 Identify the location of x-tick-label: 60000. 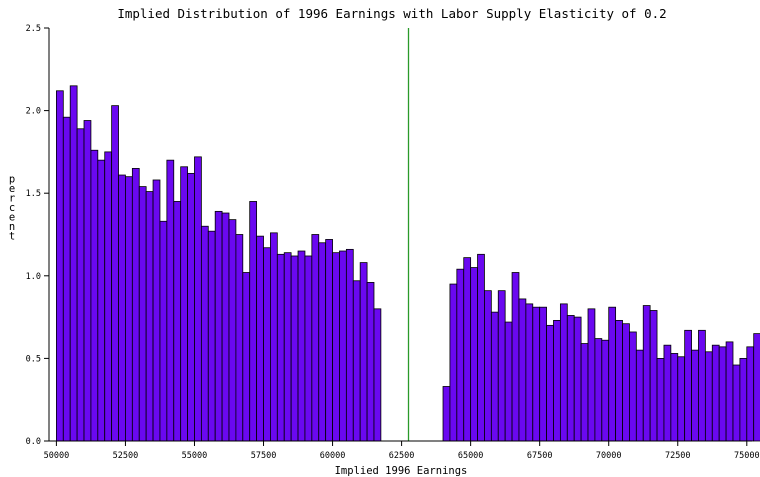
(333, 456).